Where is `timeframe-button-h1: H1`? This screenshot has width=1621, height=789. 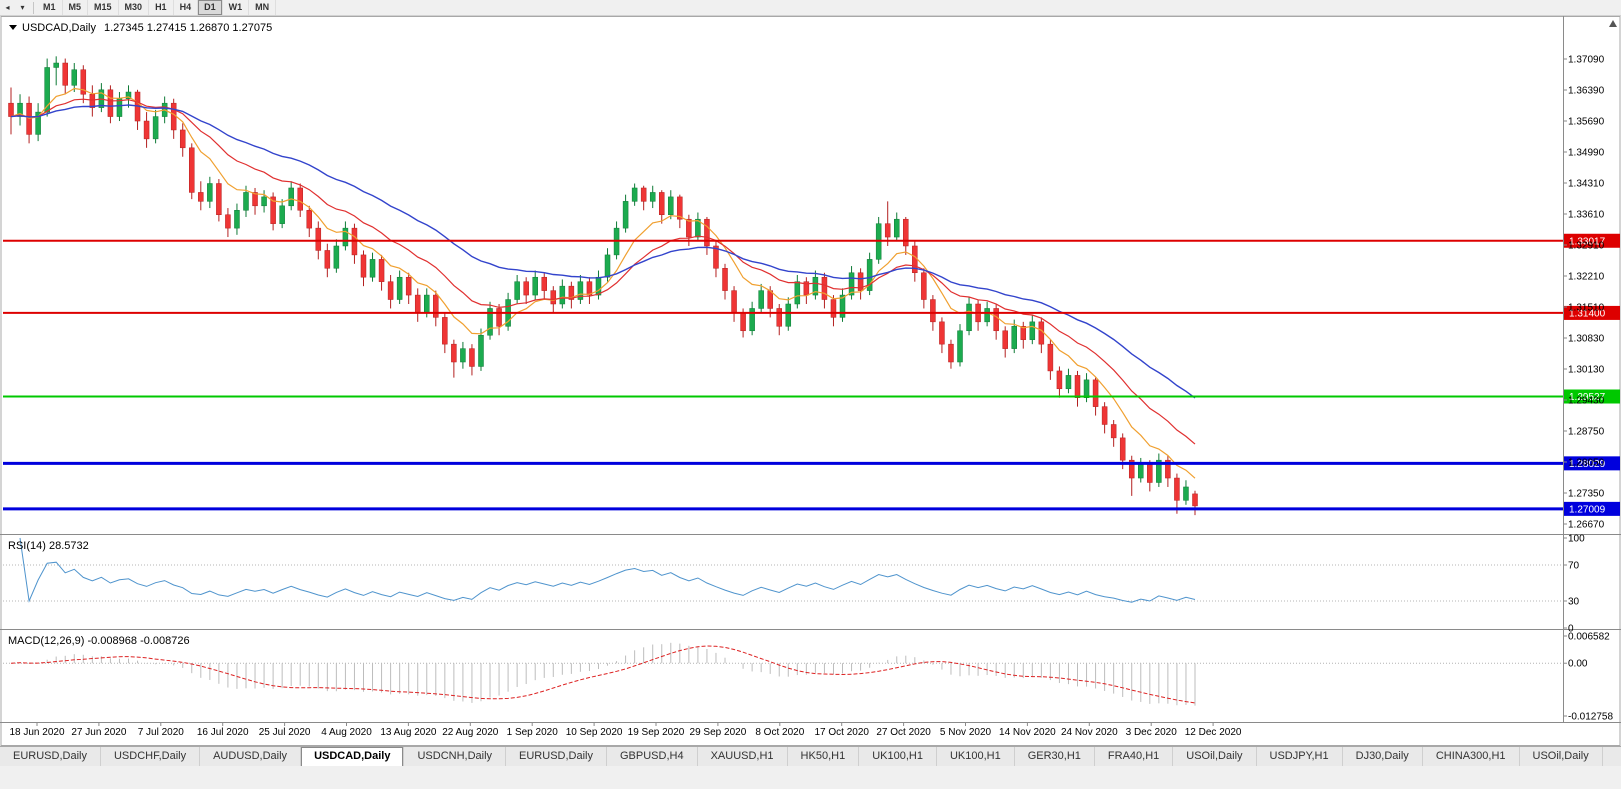 timeframe-button-h1: H1 is located at coordinates (161, 7).